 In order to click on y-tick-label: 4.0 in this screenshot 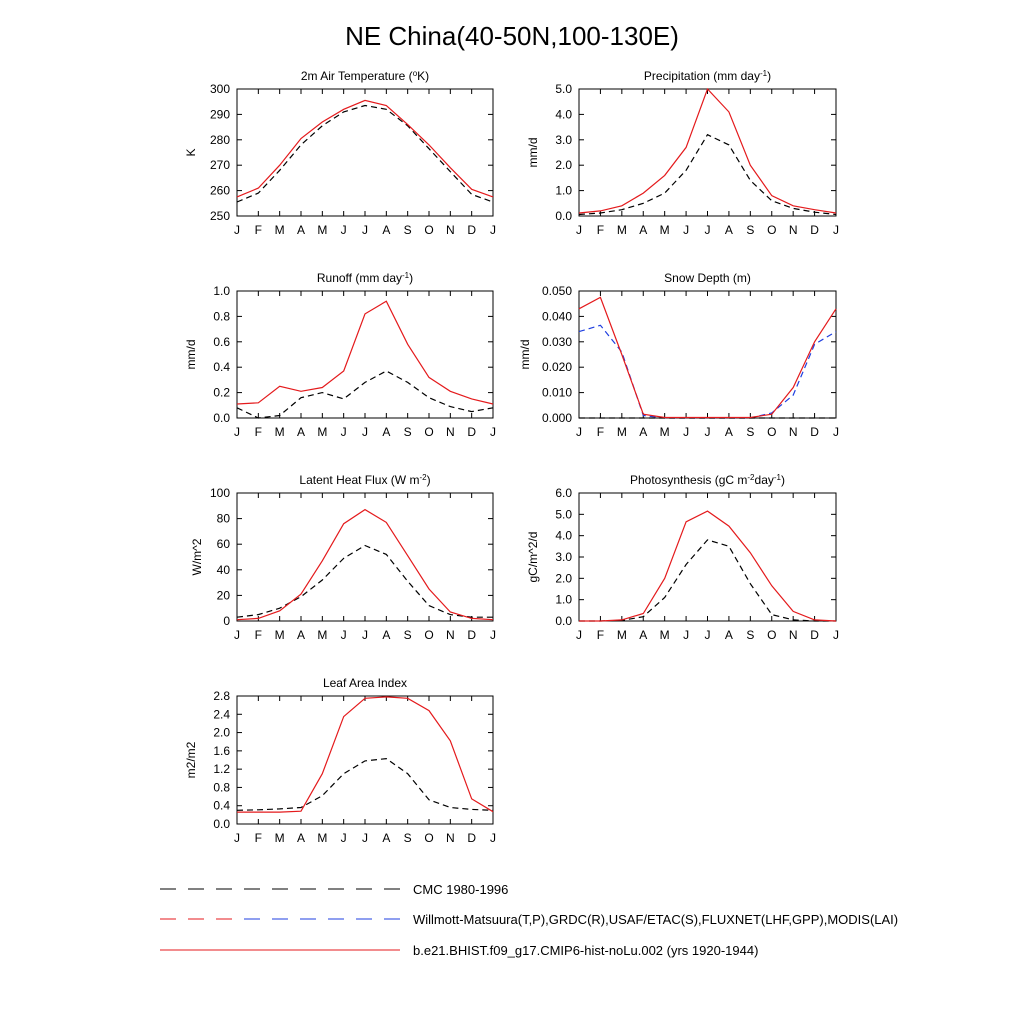, I will do `click(563, 536)`.